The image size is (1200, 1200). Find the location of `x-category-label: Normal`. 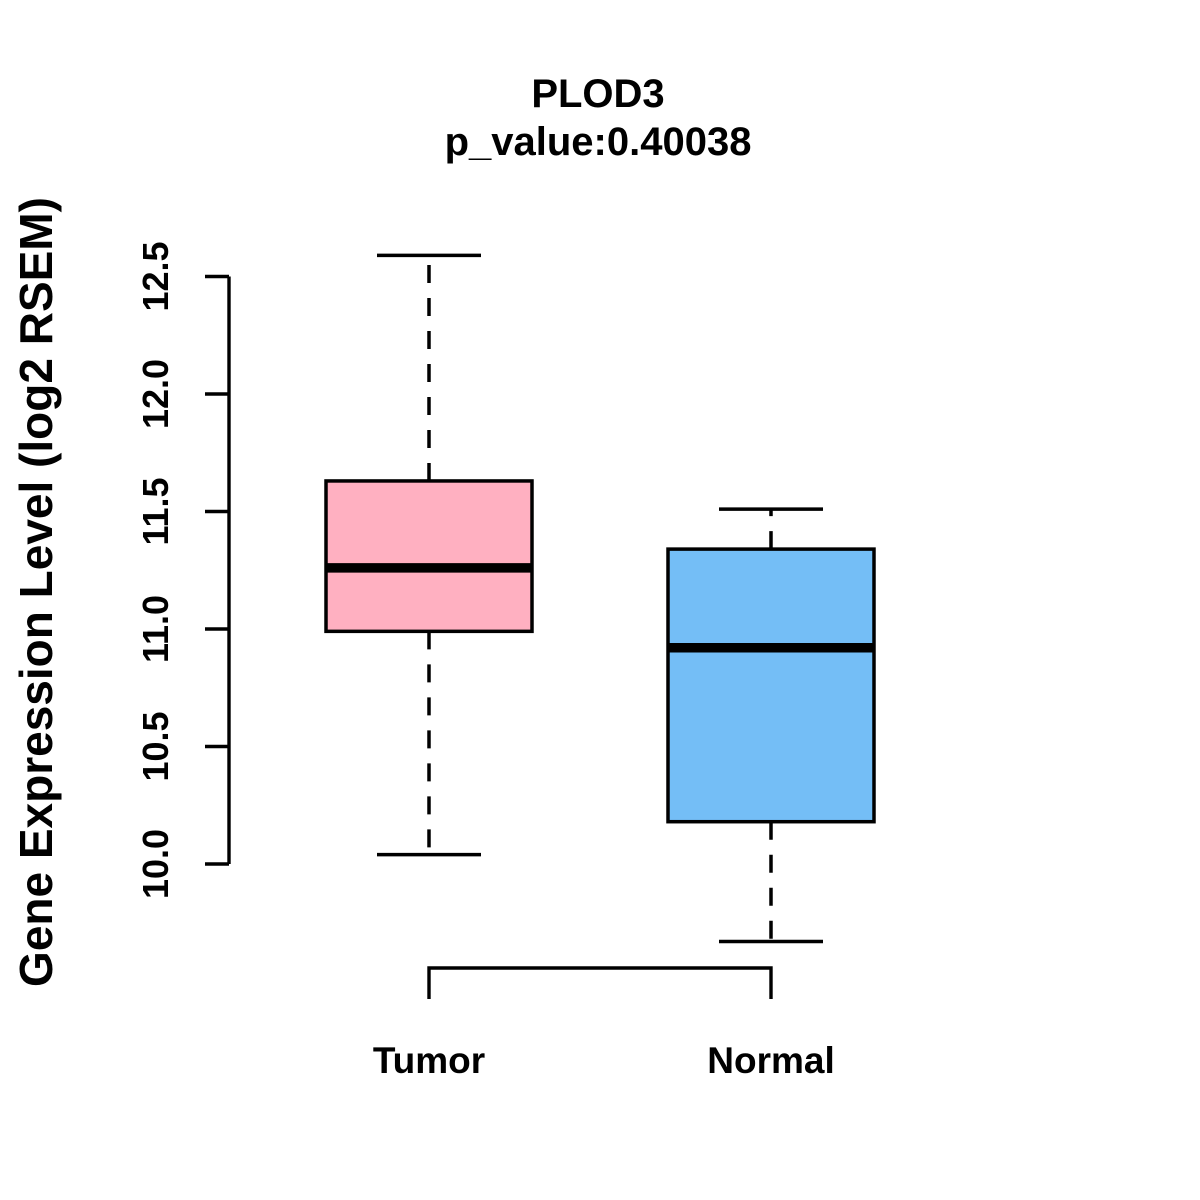

x-category-label: Normal is located at coordinates (770, 1060).